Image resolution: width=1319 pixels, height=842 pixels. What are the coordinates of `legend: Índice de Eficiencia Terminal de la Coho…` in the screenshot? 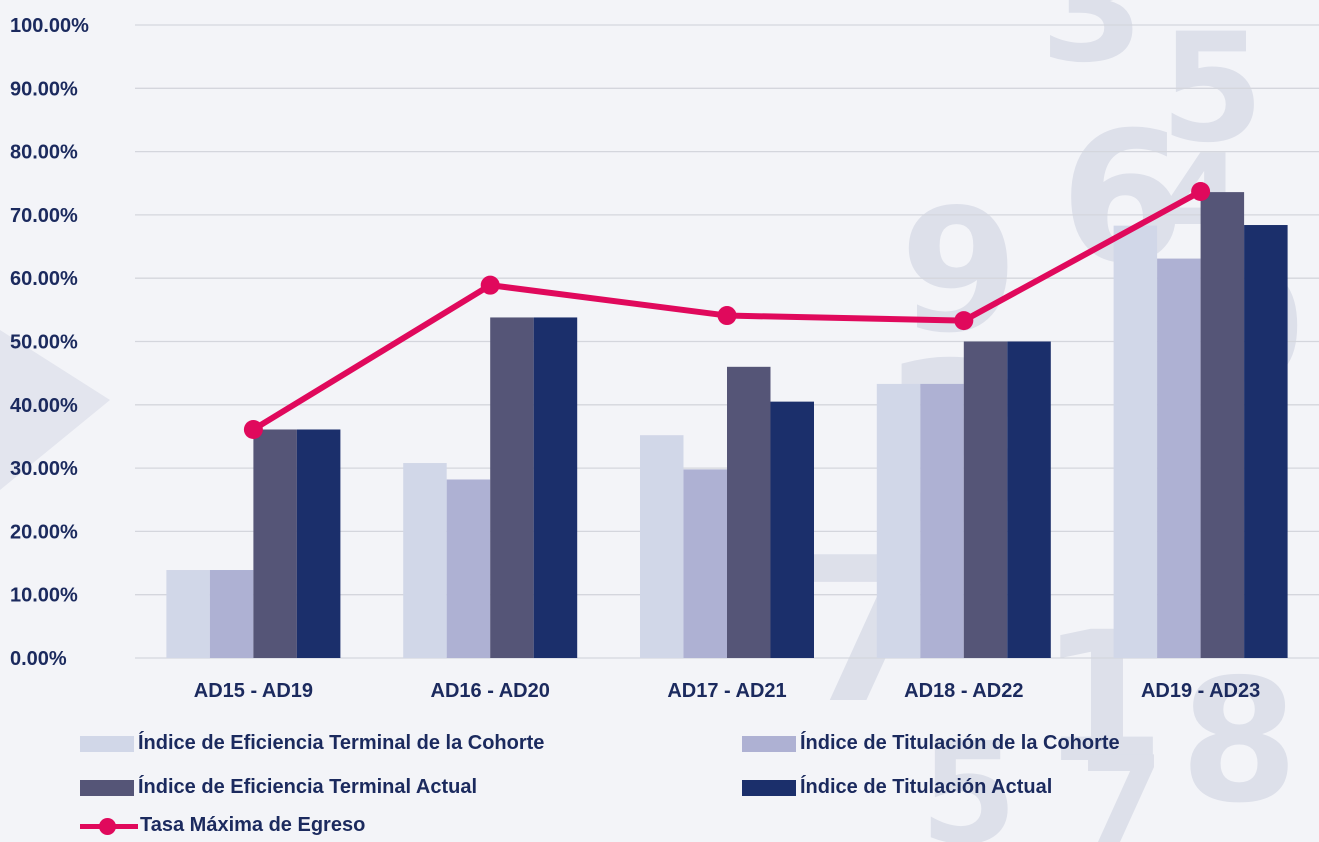 It's located at (680, 787).